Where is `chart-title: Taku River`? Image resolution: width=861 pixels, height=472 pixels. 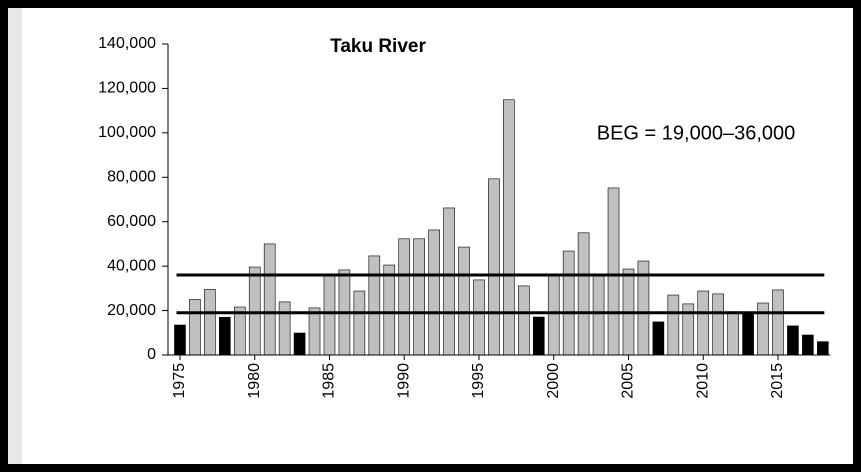 chart-title: Taku River is located at coordinates (378, 46).